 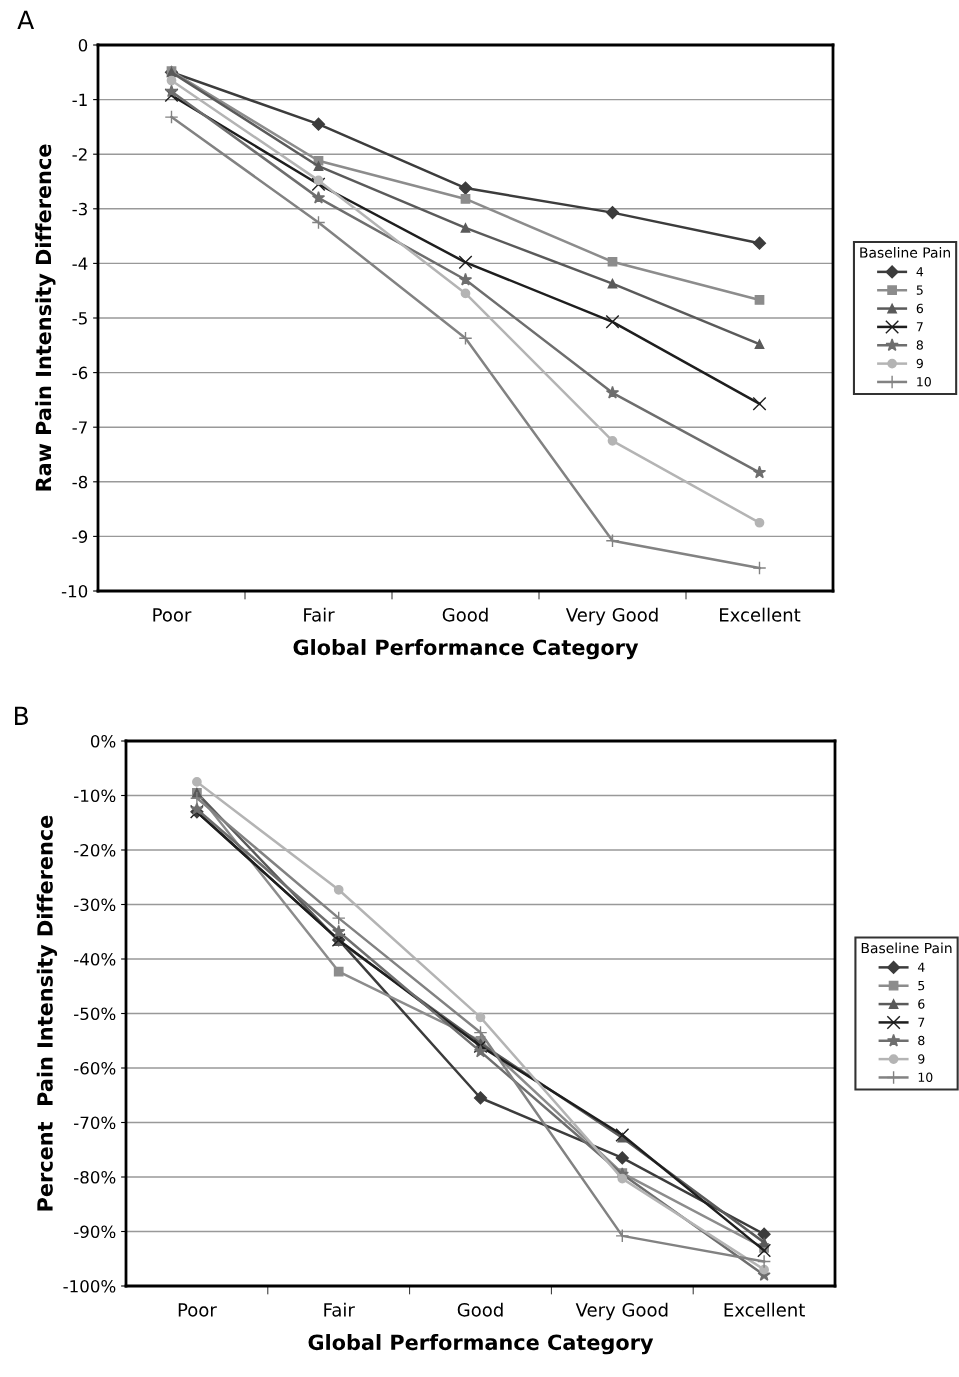 What do you see at coordinates (45, 317) in the screenshot?
I see `y-axis-title: Raw Pain Intensity Difference` at bounding box center [45, 317].